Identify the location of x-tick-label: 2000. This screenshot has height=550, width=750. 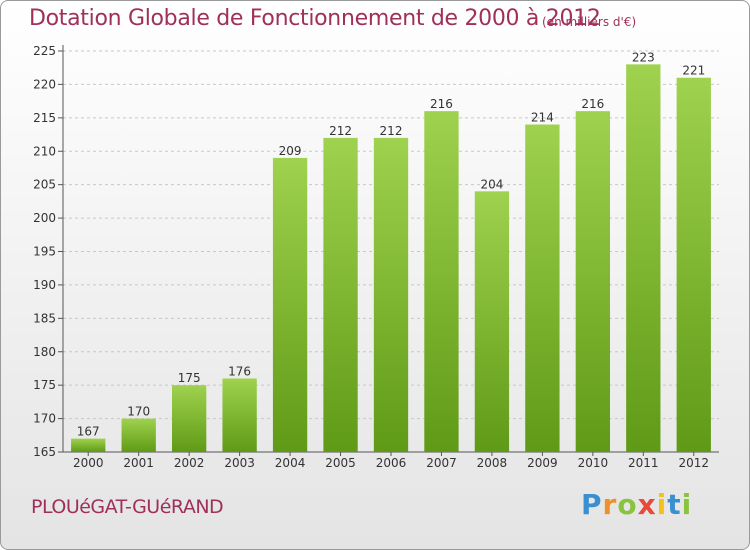
(88, 463).